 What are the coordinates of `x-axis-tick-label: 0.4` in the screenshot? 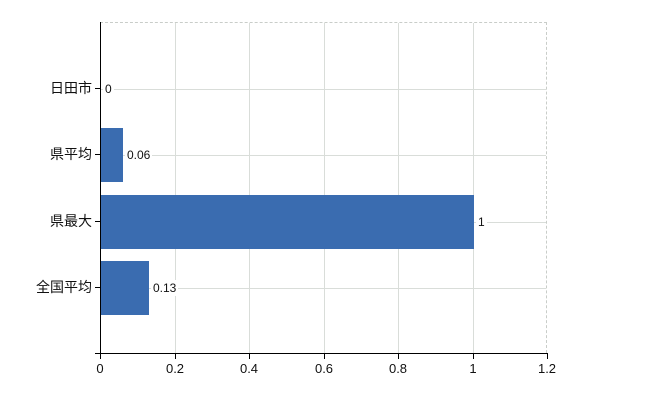 It's located at (249, 368).